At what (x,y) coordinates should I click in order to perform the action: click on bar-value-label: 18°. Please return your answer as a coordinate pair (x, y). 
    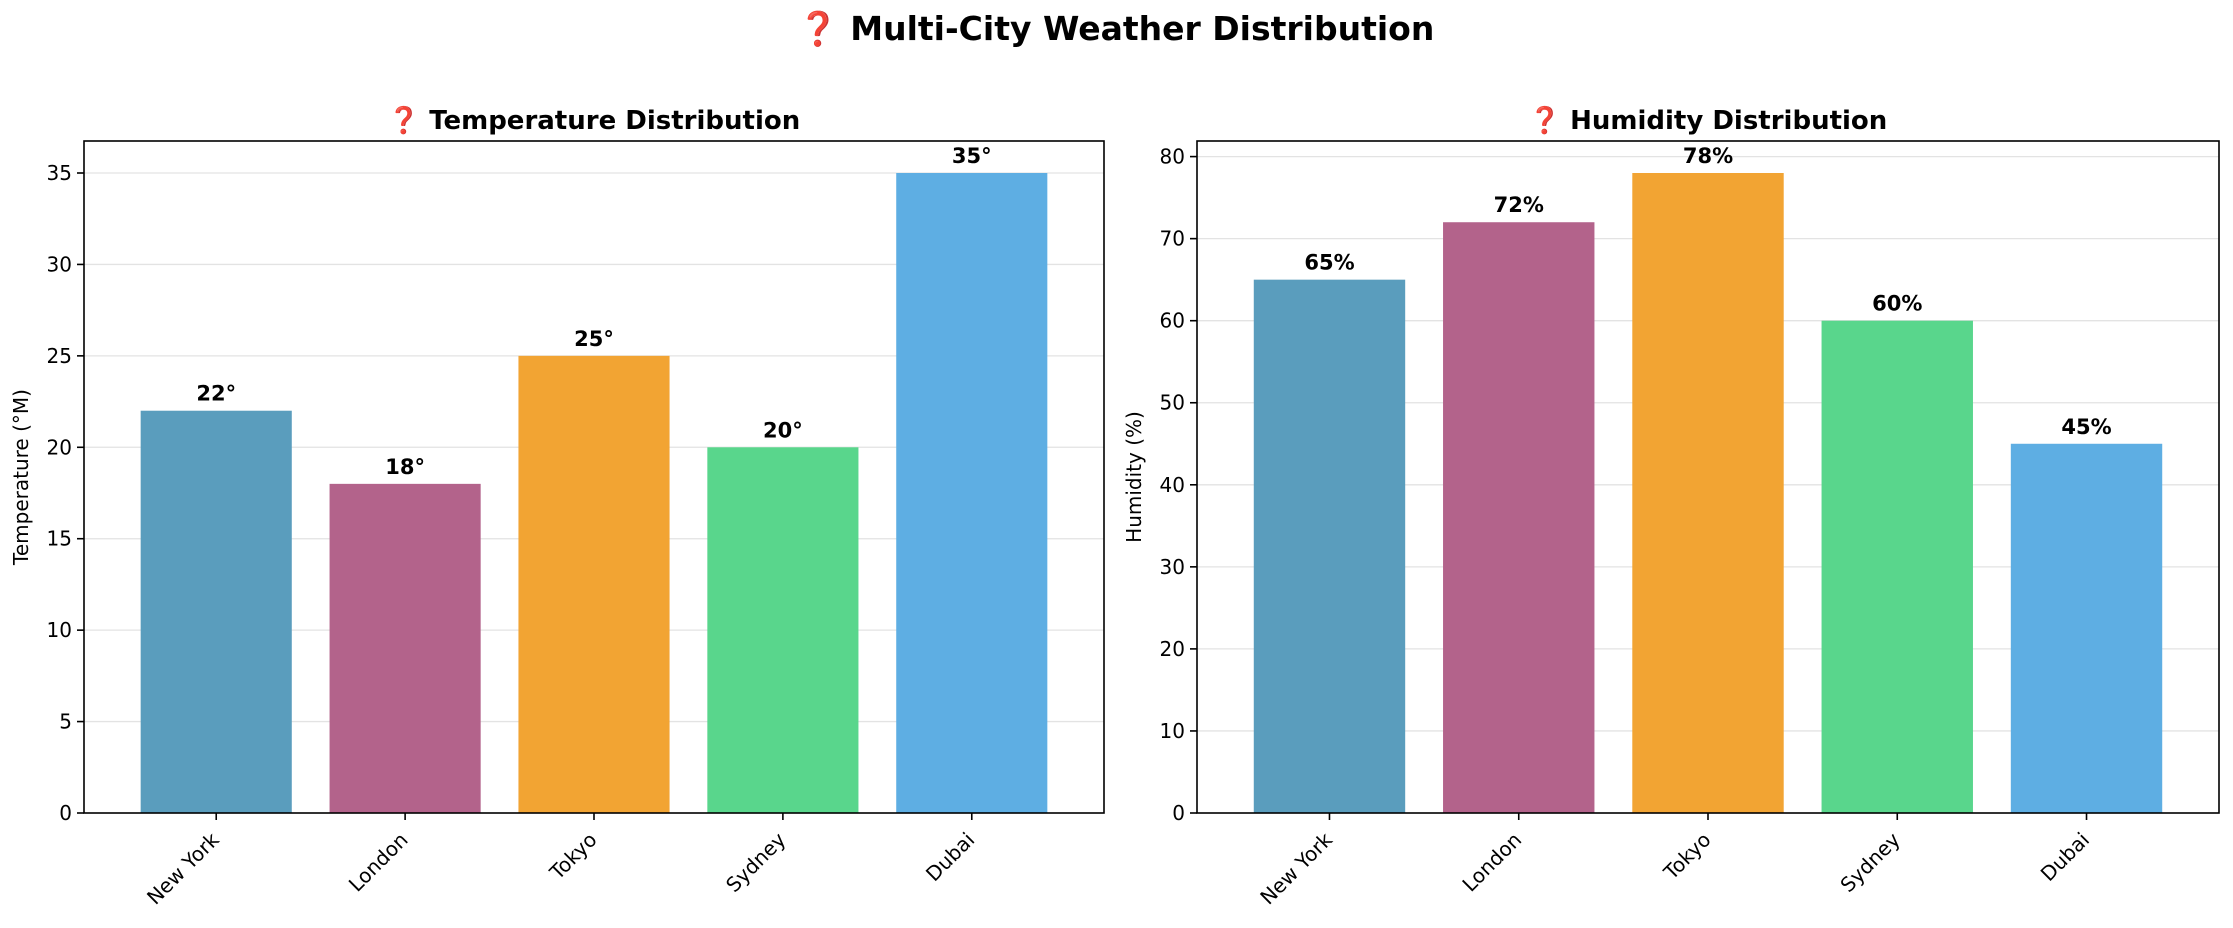
    Looking at the image, I should click on (405, 467).